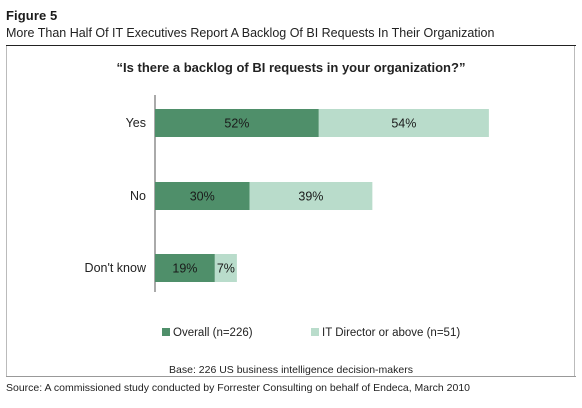 Image resolution: width=582 pixels, height=408 pixels. I want to click on bar-value-label: 30%, so click(202, 197).